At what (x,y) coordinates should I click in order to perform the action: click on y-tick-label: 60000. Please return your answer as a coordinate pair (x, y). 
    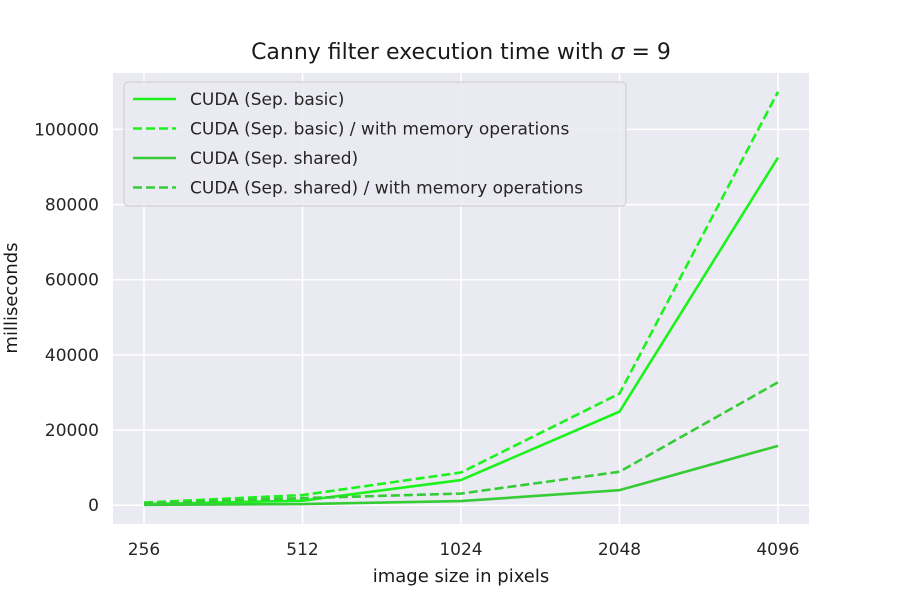
    Looking at the image, I should click on (72, 281).